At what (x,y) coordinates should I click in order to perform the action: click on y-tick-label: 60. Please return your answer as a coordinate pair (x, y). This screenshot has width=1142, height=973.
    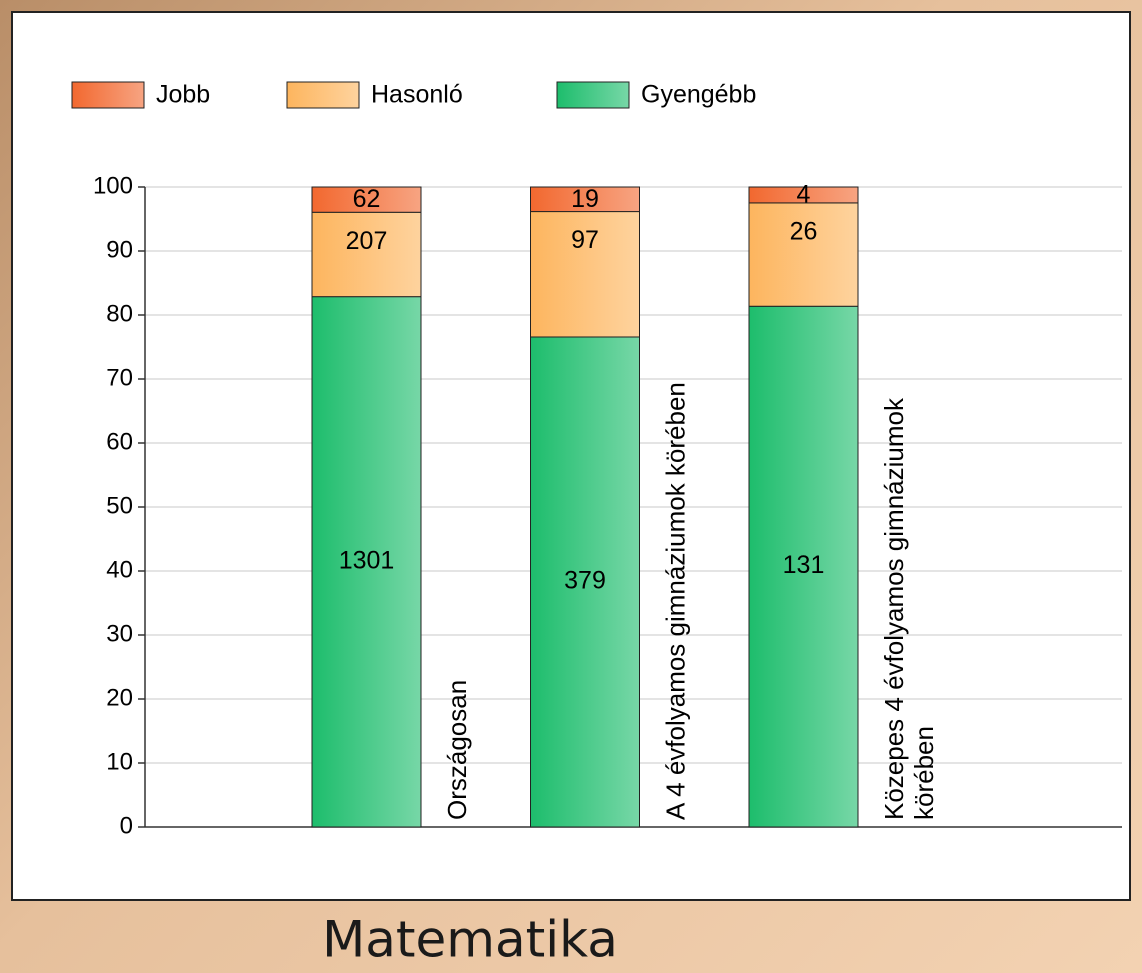
    Looking at the image, I should click on (119, 441).